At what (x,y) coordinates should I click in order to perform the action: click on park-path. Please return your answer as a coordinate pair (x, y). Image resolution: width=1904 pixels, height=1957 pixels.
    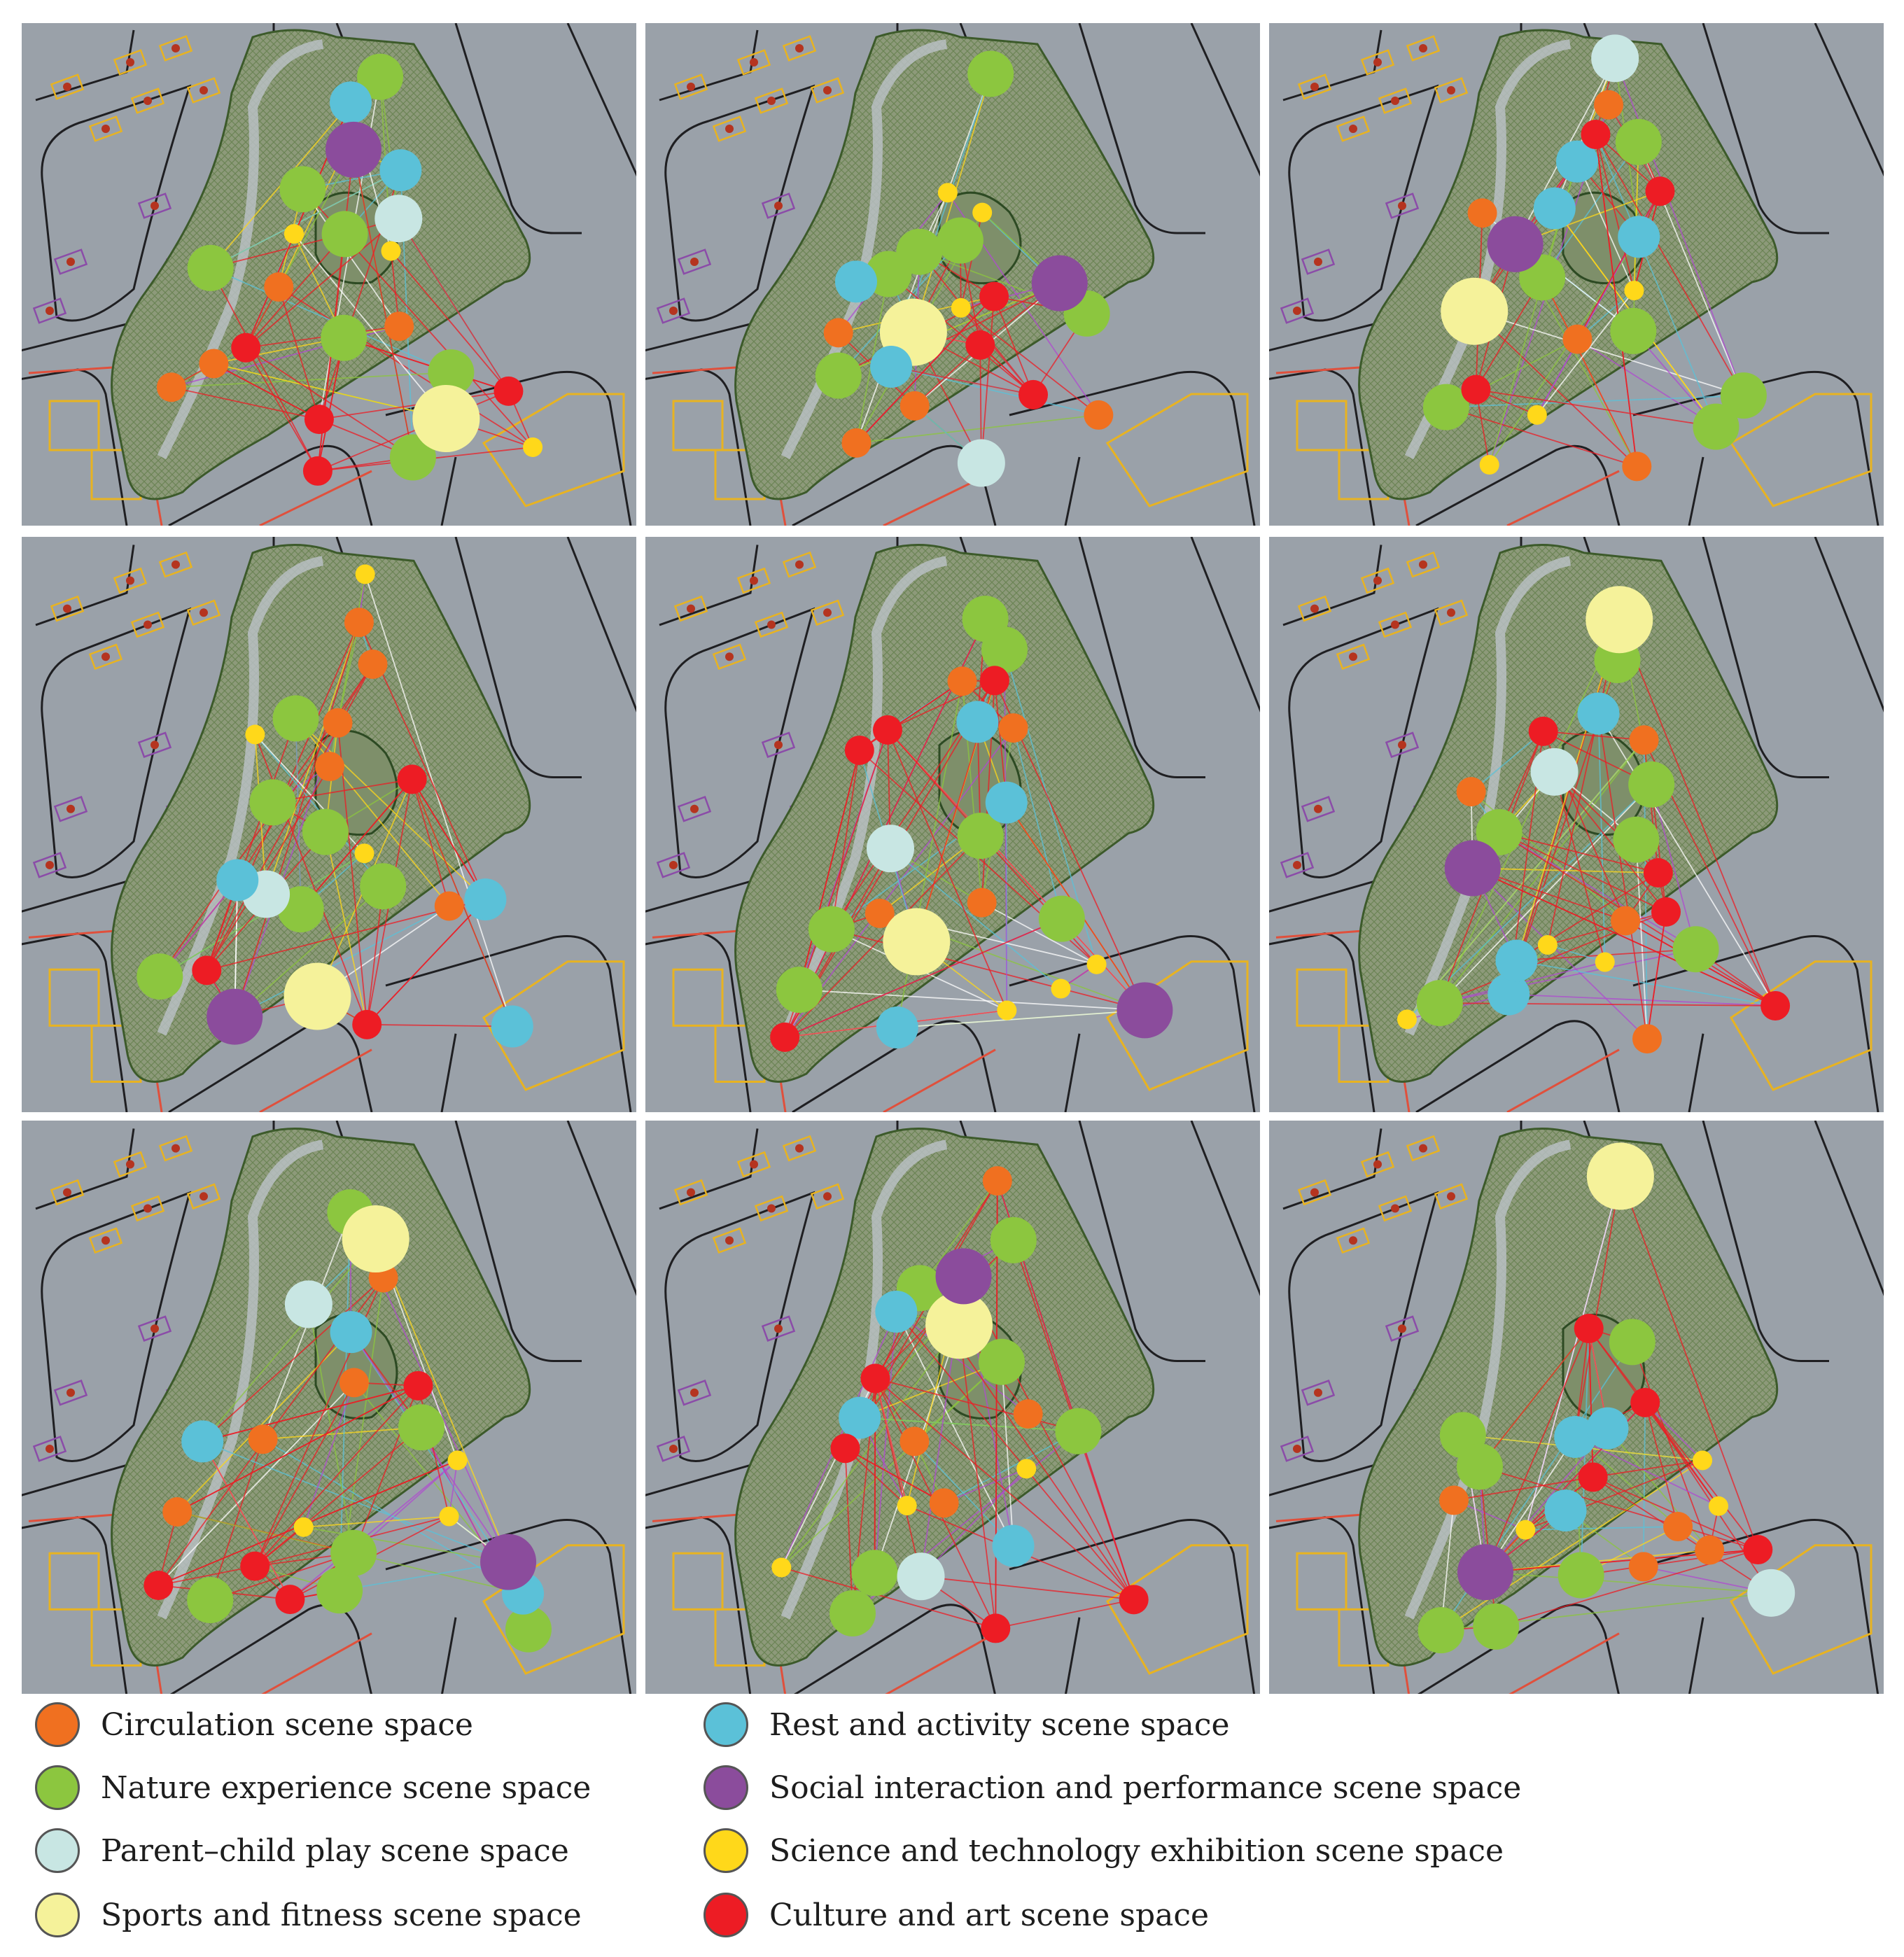
    Looking at the image, I should click on (1488, 250).